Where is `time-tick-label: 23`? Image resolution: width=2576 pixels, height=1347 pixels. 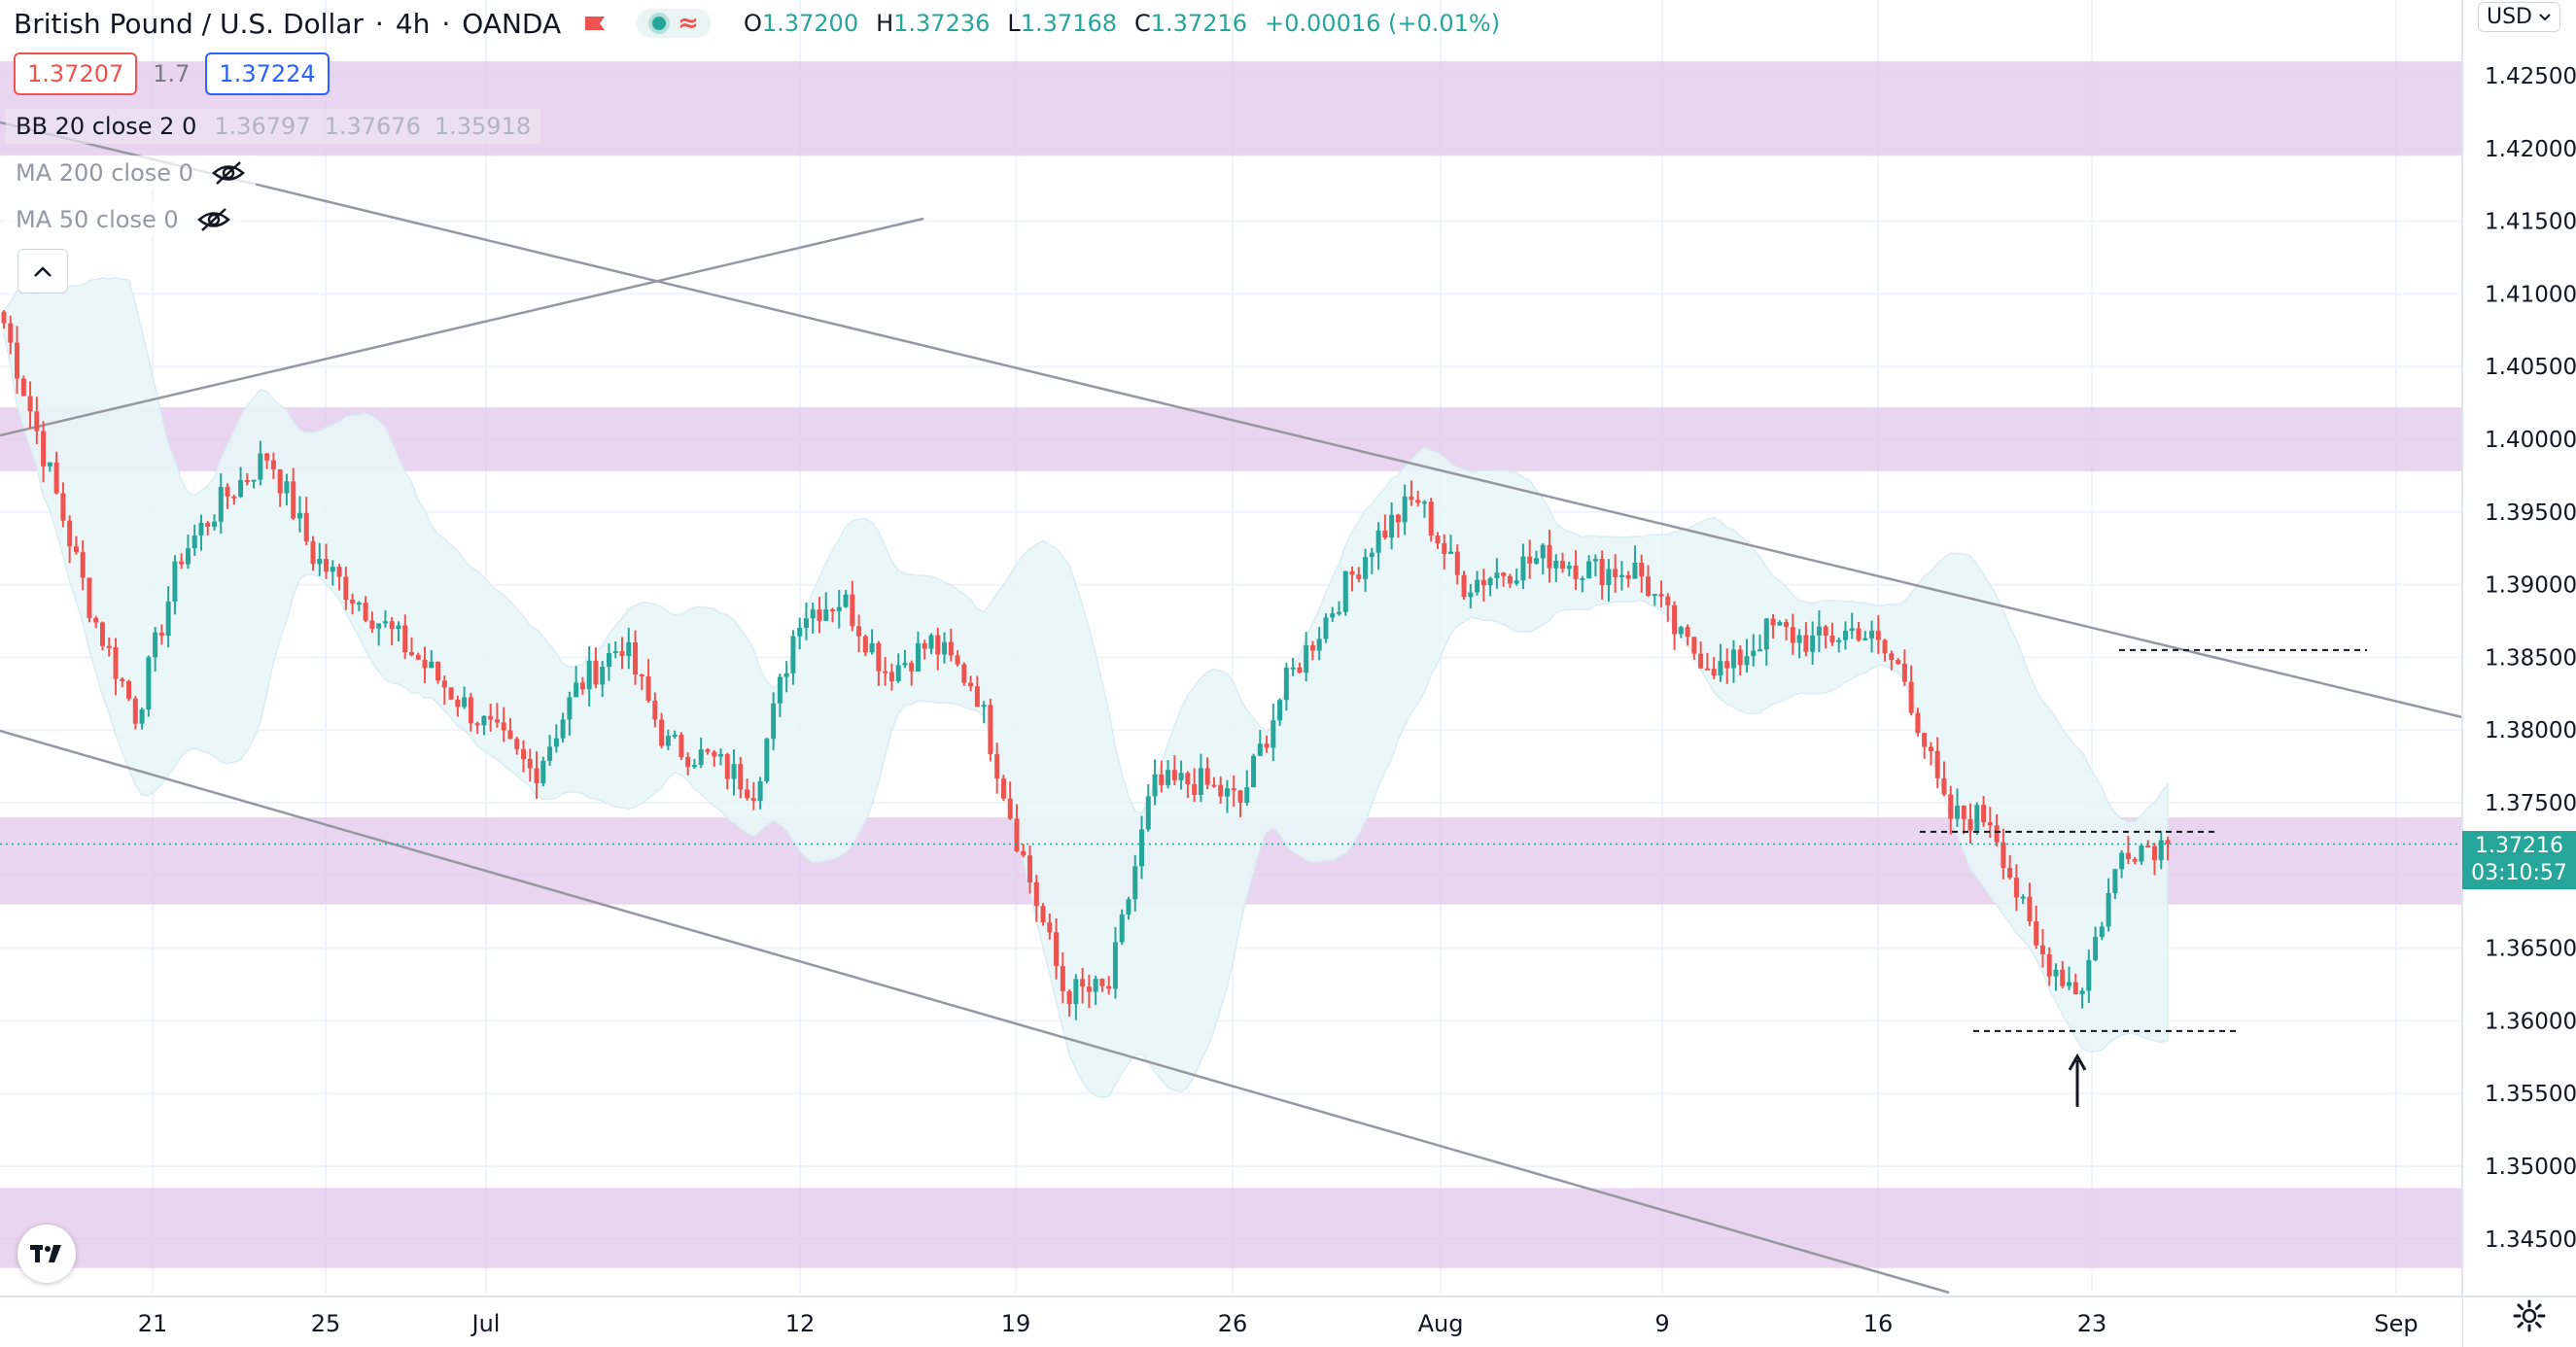 time-tick-label: 23 is located at coordinates (2092, 1323).